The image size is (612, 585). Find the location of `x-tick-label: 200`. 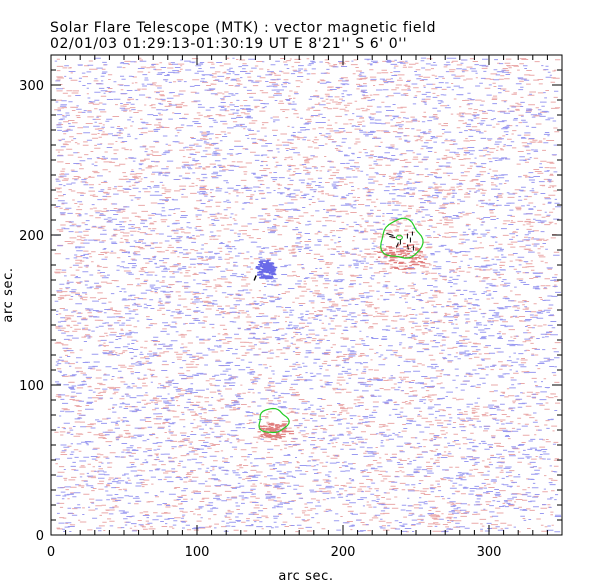

x-tick-label: 200 is located at coordinates (343, 552).